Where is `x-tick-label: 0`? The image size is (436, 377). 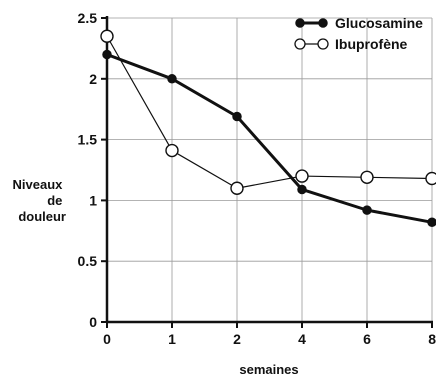 x-tick-label: 0 is located at coordinates (107, 339).